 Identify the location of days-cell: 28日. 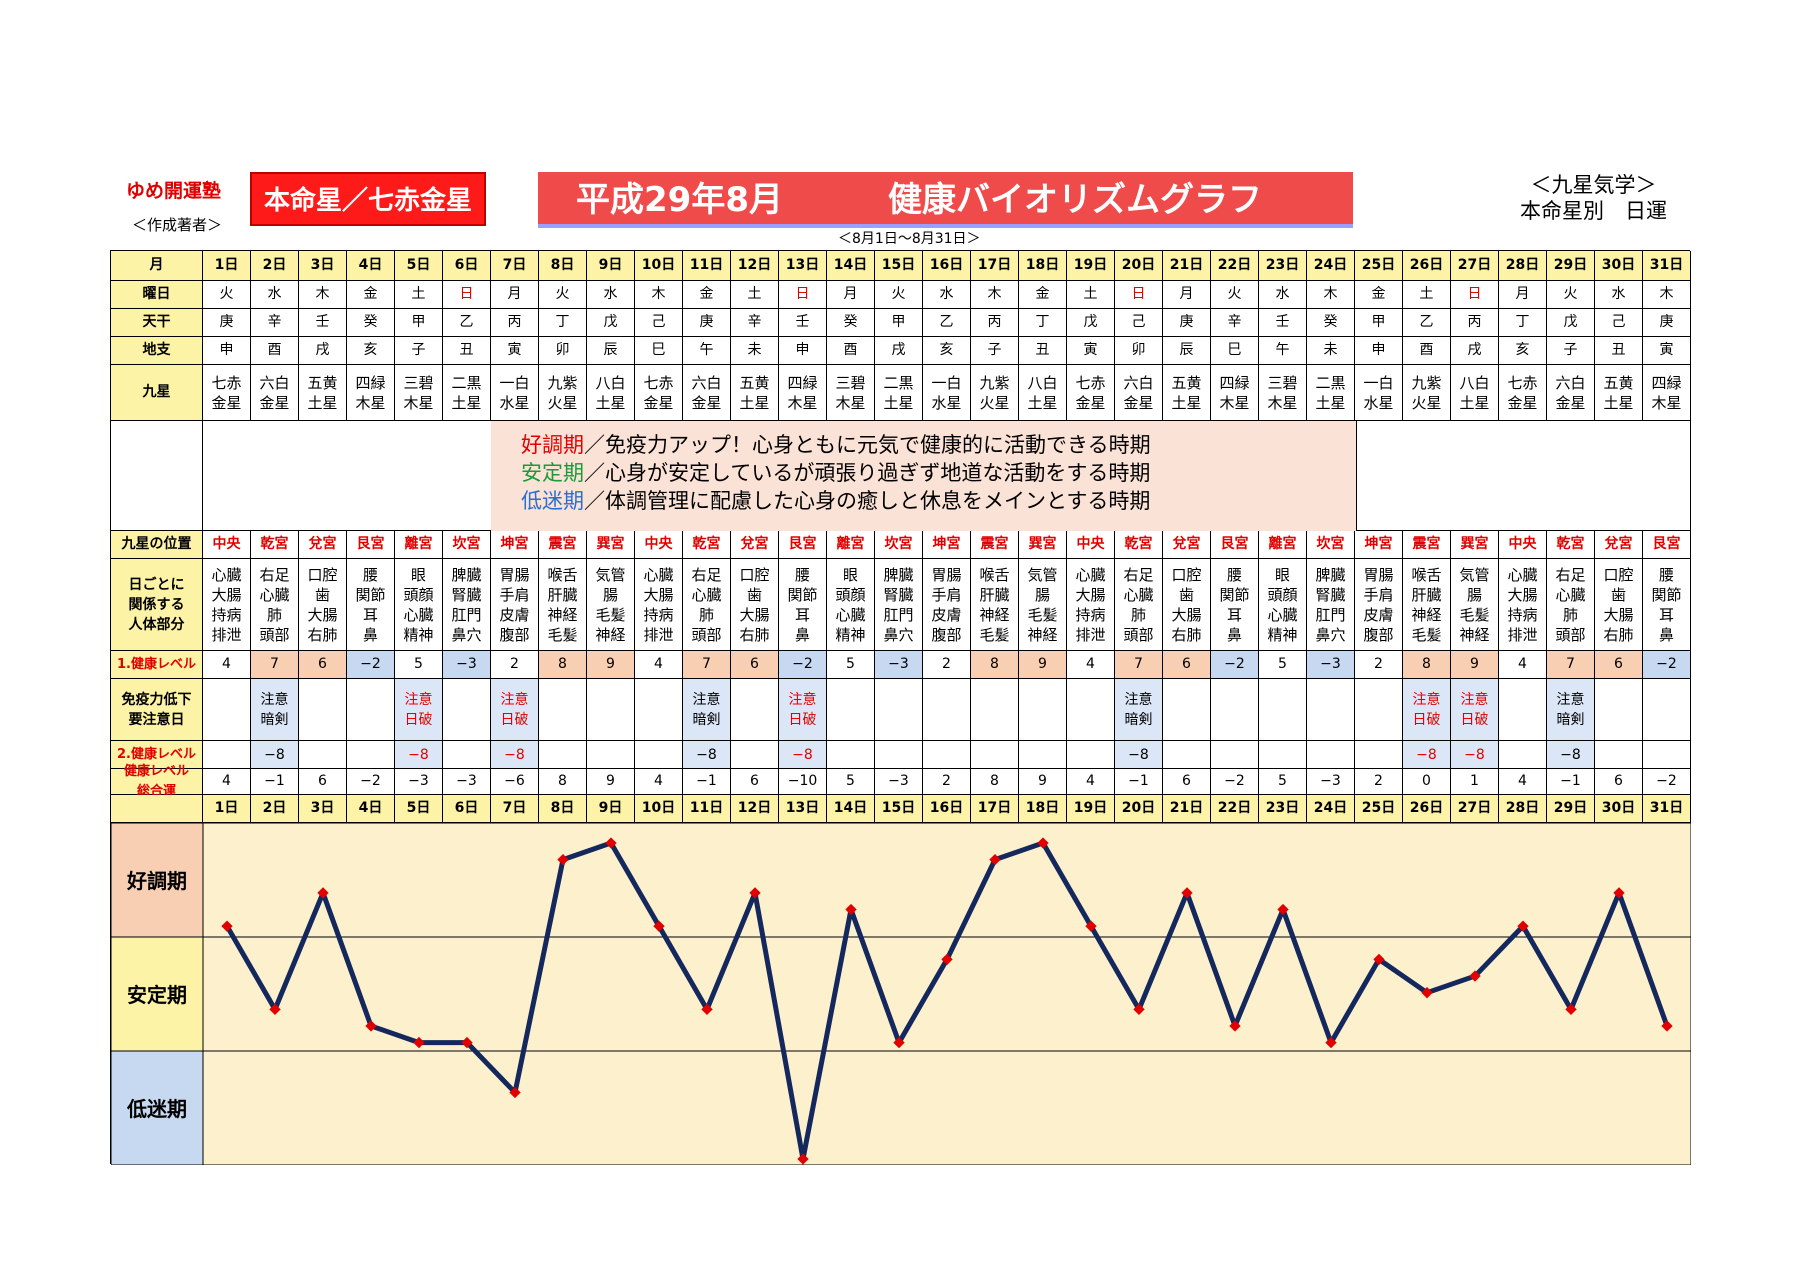
(1523, 809).